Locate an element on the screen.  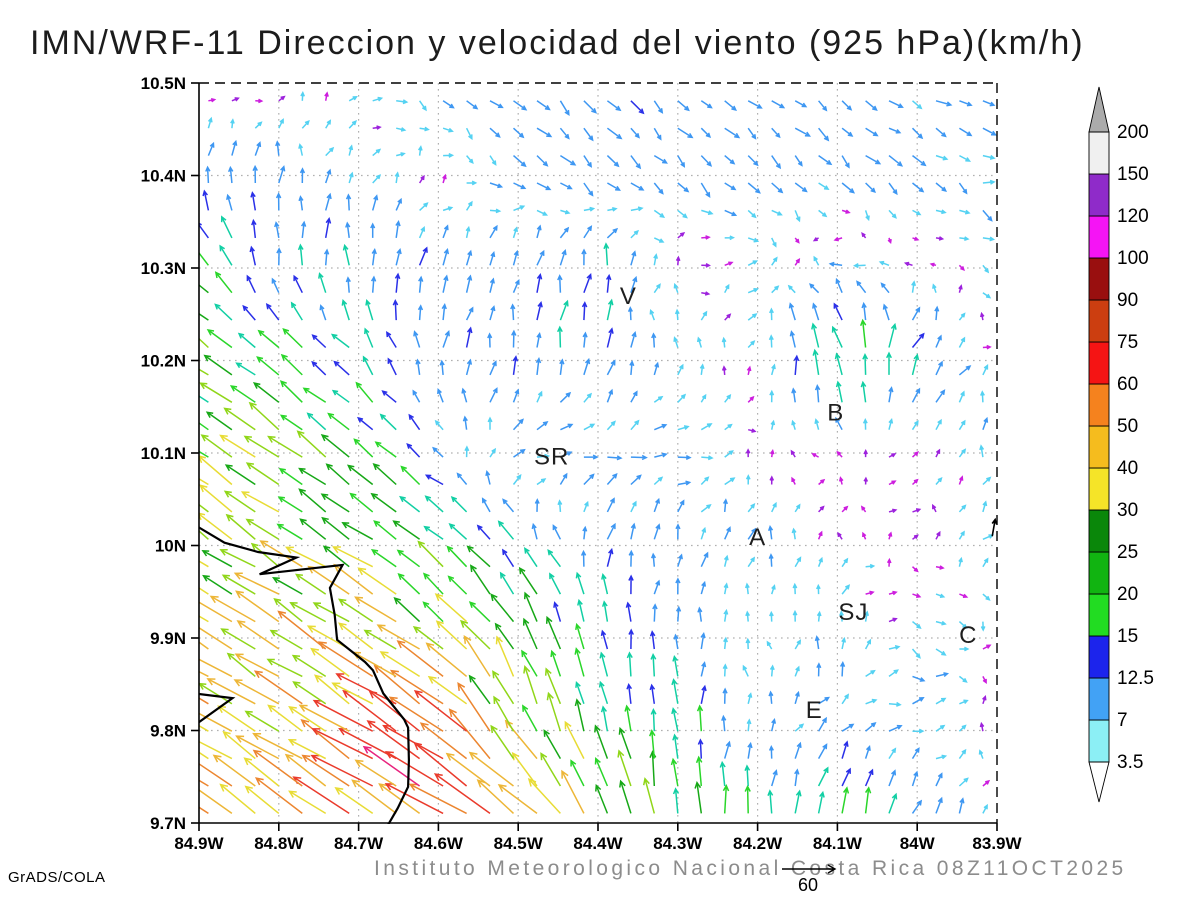
y-axis-labels: 10.5N 10.4N 10.3N 10.2N 10.1N 10N 9.9N 9.8N 9.7N is located at coordinates (163, 453).